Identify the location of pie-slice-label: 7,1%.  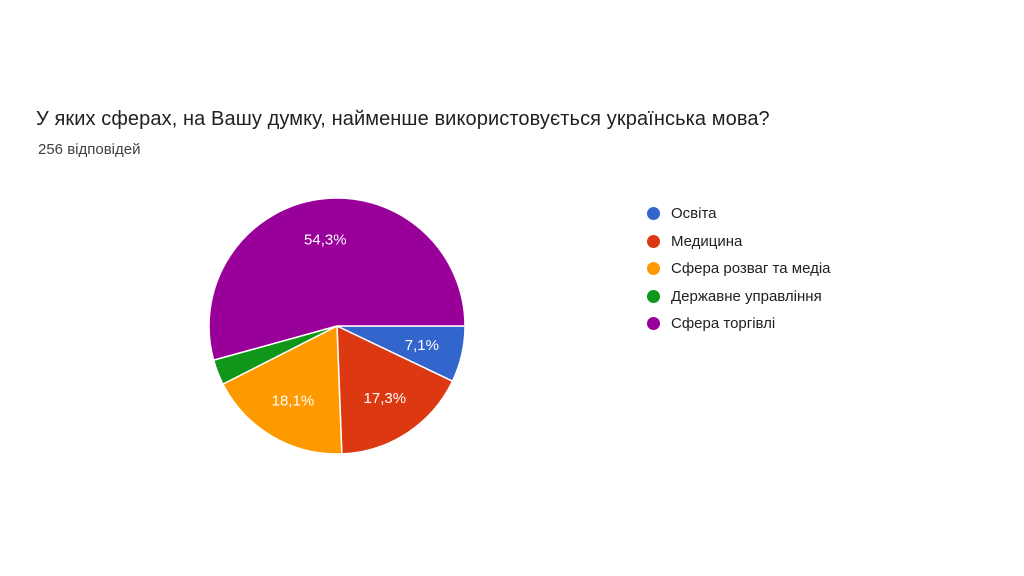
(422, 345).